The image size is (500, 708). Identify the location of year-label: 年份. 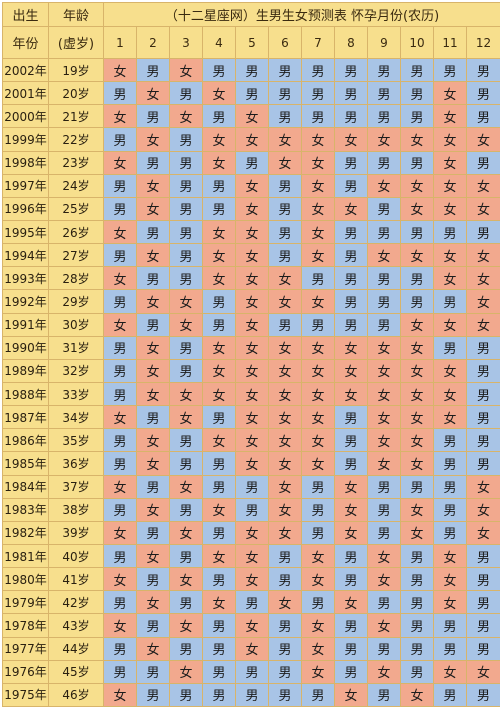
(25, 42).